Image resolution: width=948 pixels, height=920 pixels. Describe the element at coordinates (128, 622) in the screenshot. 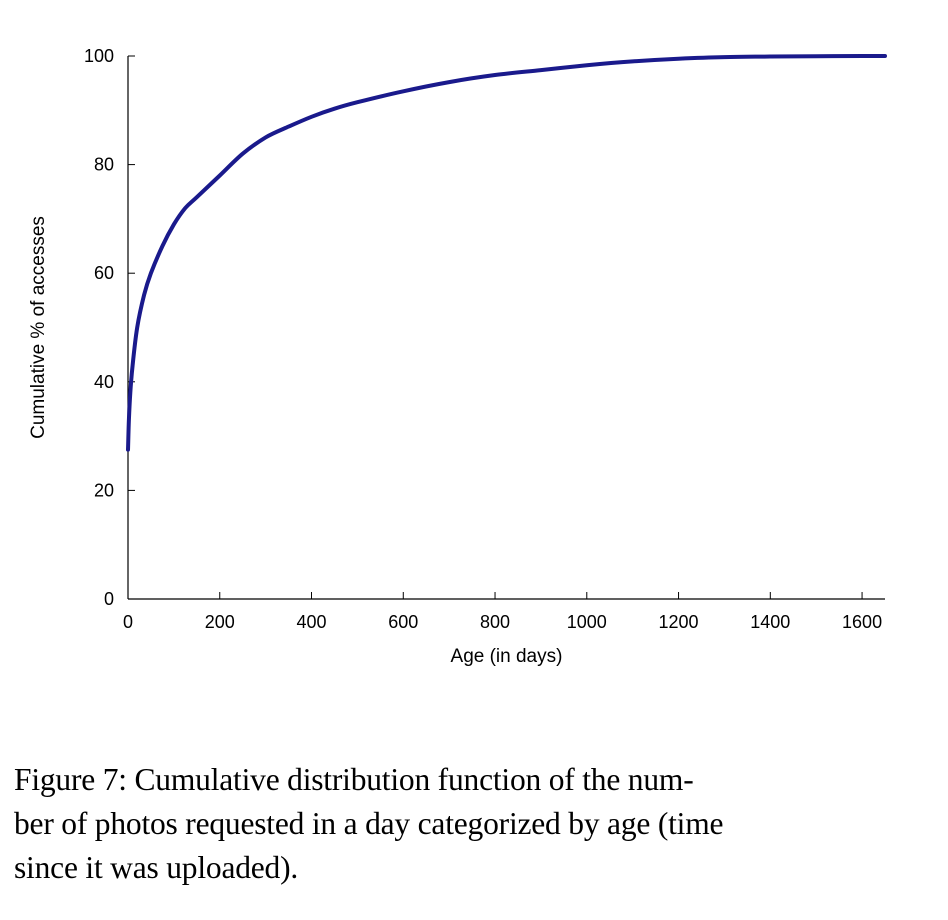

I see `x-tick-label: 0` at that location.